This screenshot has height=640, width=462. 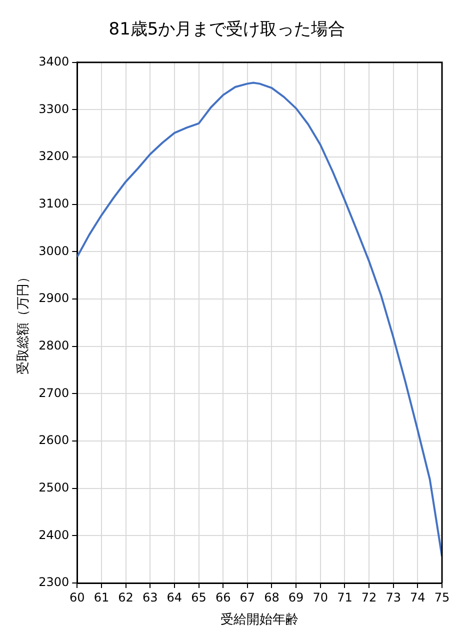 I want to click on x-tick-label: 71, so click(x=344, y=597).